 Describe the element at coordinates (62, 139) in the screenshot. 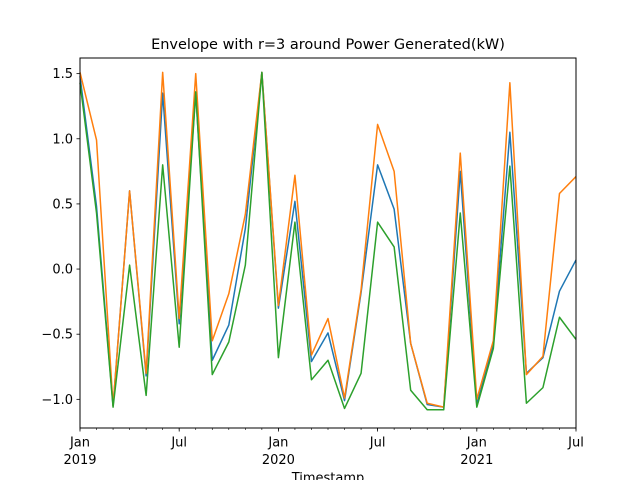

I see `y-tick-label: 1.0` at that location.